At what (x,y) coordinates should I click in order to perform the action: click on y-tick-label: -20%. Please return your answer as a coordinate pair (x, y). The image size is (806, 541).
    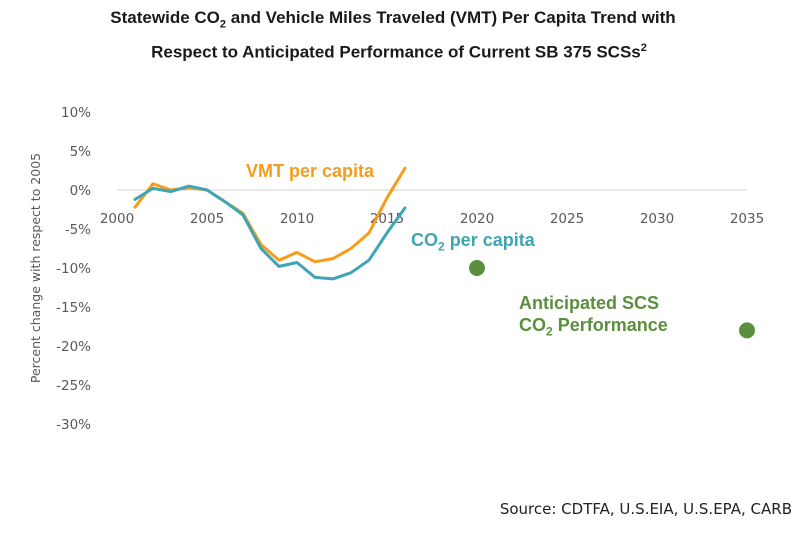
    Looking at the image, I should click on (73, 347).